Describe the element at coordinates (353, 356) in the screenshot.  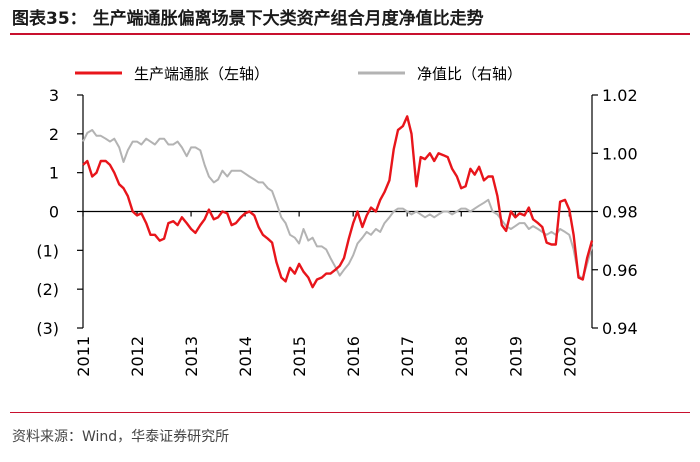
I see `x-axis-tick-label: 2016` at that location.